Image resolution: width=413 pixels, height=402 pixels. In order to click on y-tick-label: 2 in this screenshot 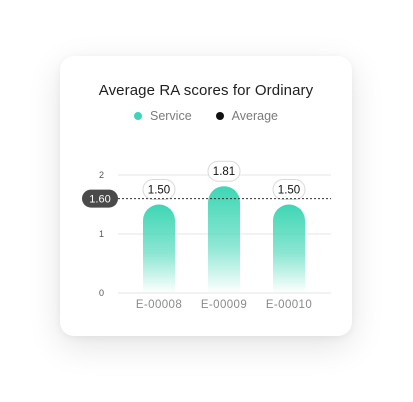, I will do `click(101, 175)`.